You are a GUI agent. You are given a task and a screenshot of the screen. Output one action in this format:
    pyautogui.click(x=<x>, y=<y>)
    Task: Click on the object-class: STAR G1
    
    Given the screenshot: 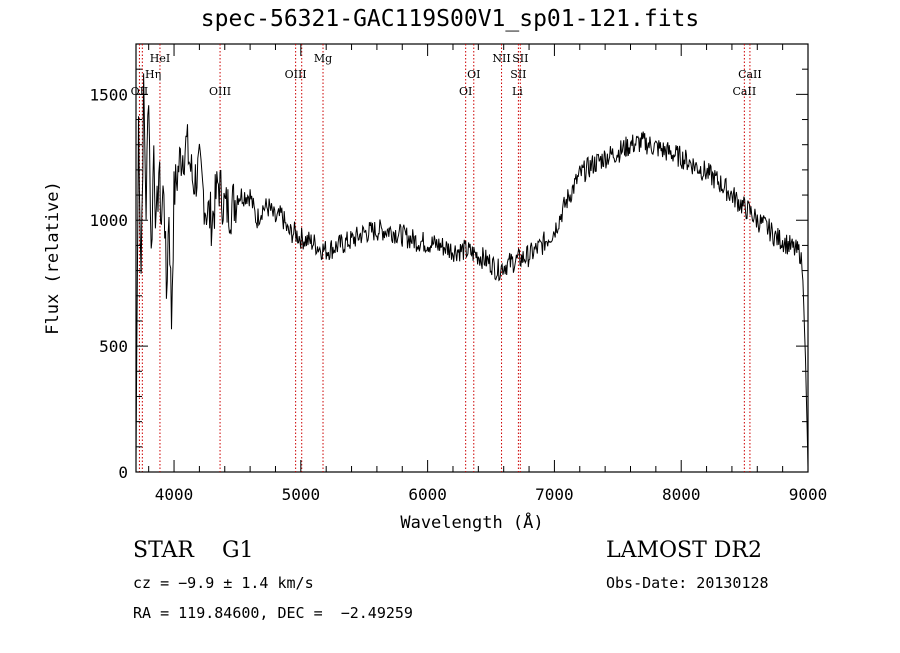 What is the action you would take?
    pyautogui.click(x=193, y=550)
    